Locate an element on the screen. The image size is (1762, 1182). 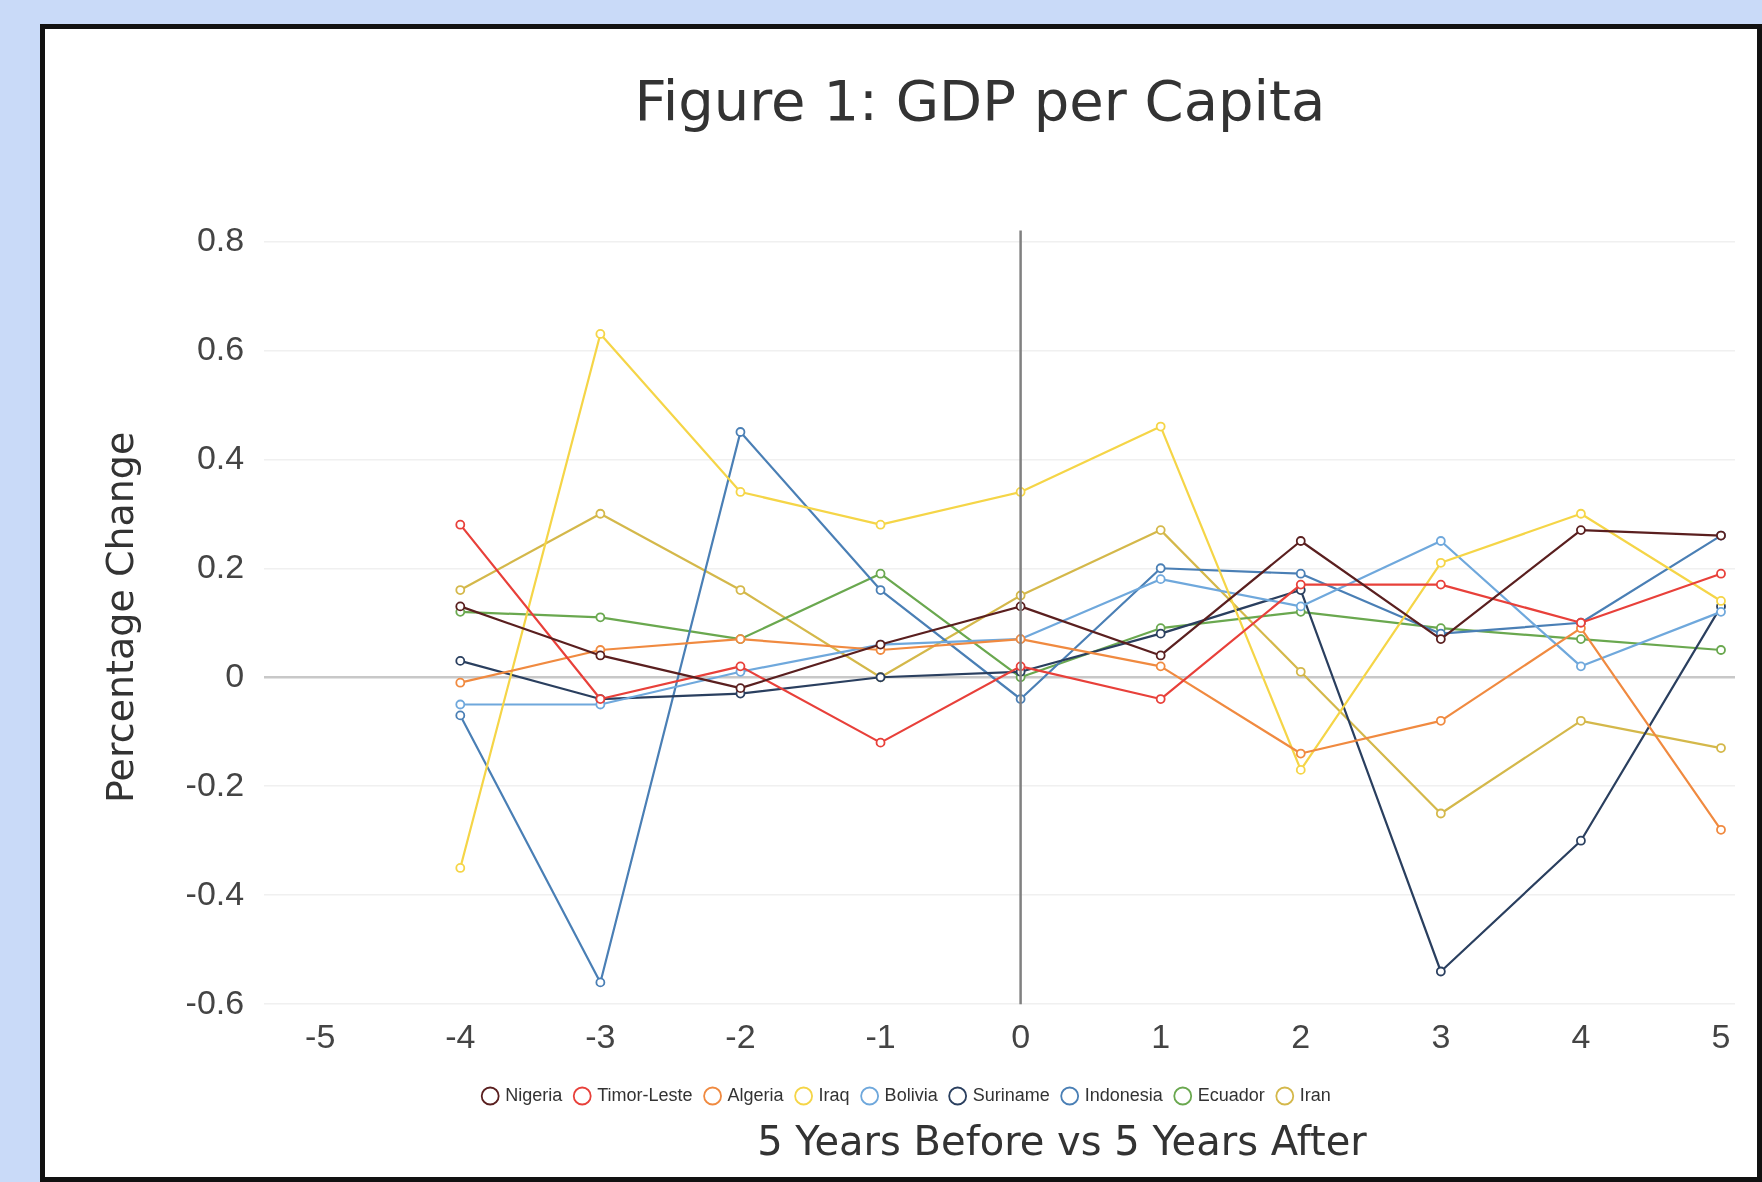
y-tick-label: 0.6 is located at coordinates (220, 347).